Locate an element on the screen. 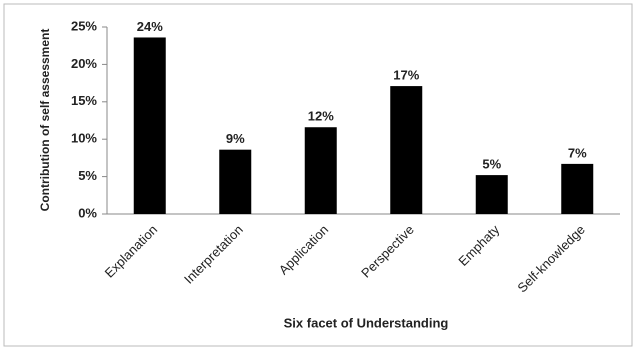  data-label: 7% is located at coordinates (577, 152).